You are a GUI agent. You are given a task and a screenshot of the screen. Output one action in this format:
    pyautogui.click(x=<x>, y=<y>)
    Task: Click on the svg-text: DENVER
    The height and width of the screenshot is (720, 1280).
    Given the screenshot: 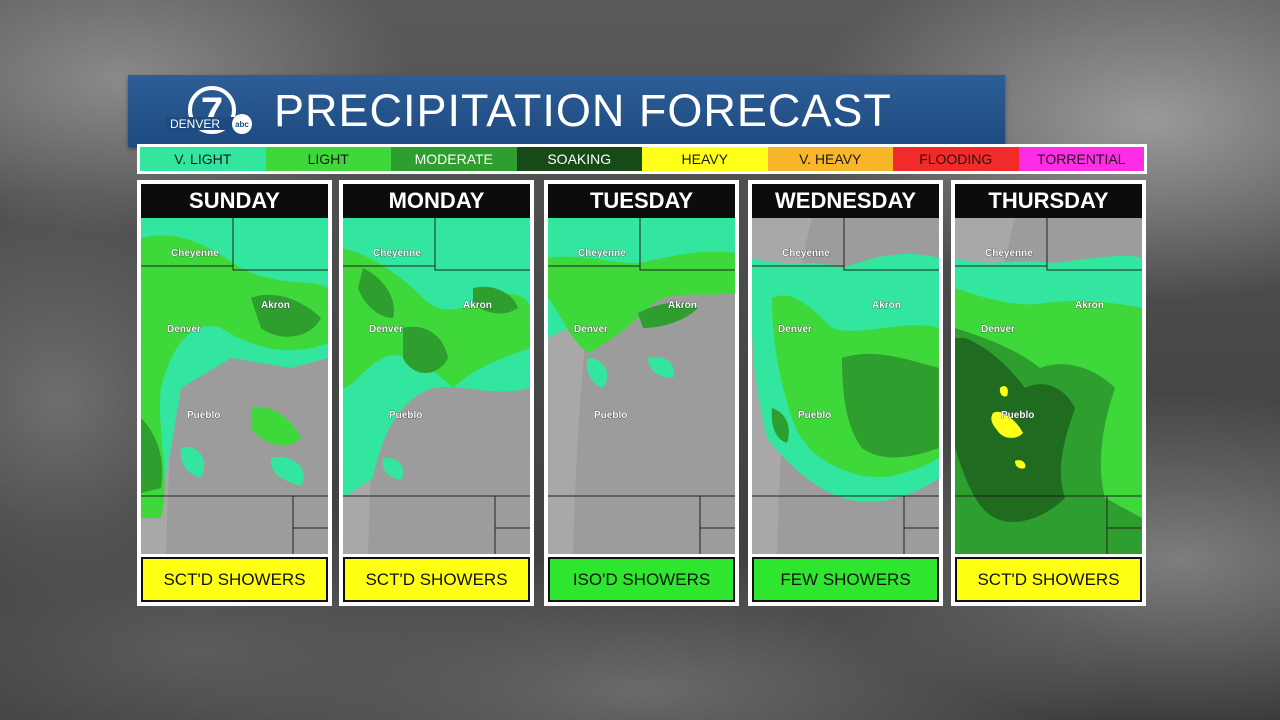 What is the action you would take?
    pyautogui.click(x=195, y=124)
    